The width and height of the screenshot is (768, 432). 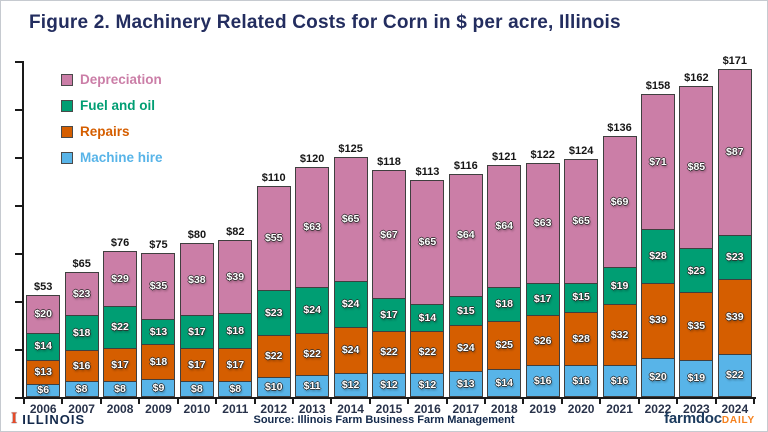 I want to click on x-axis-label: 2010, so click(x=197, y=409).